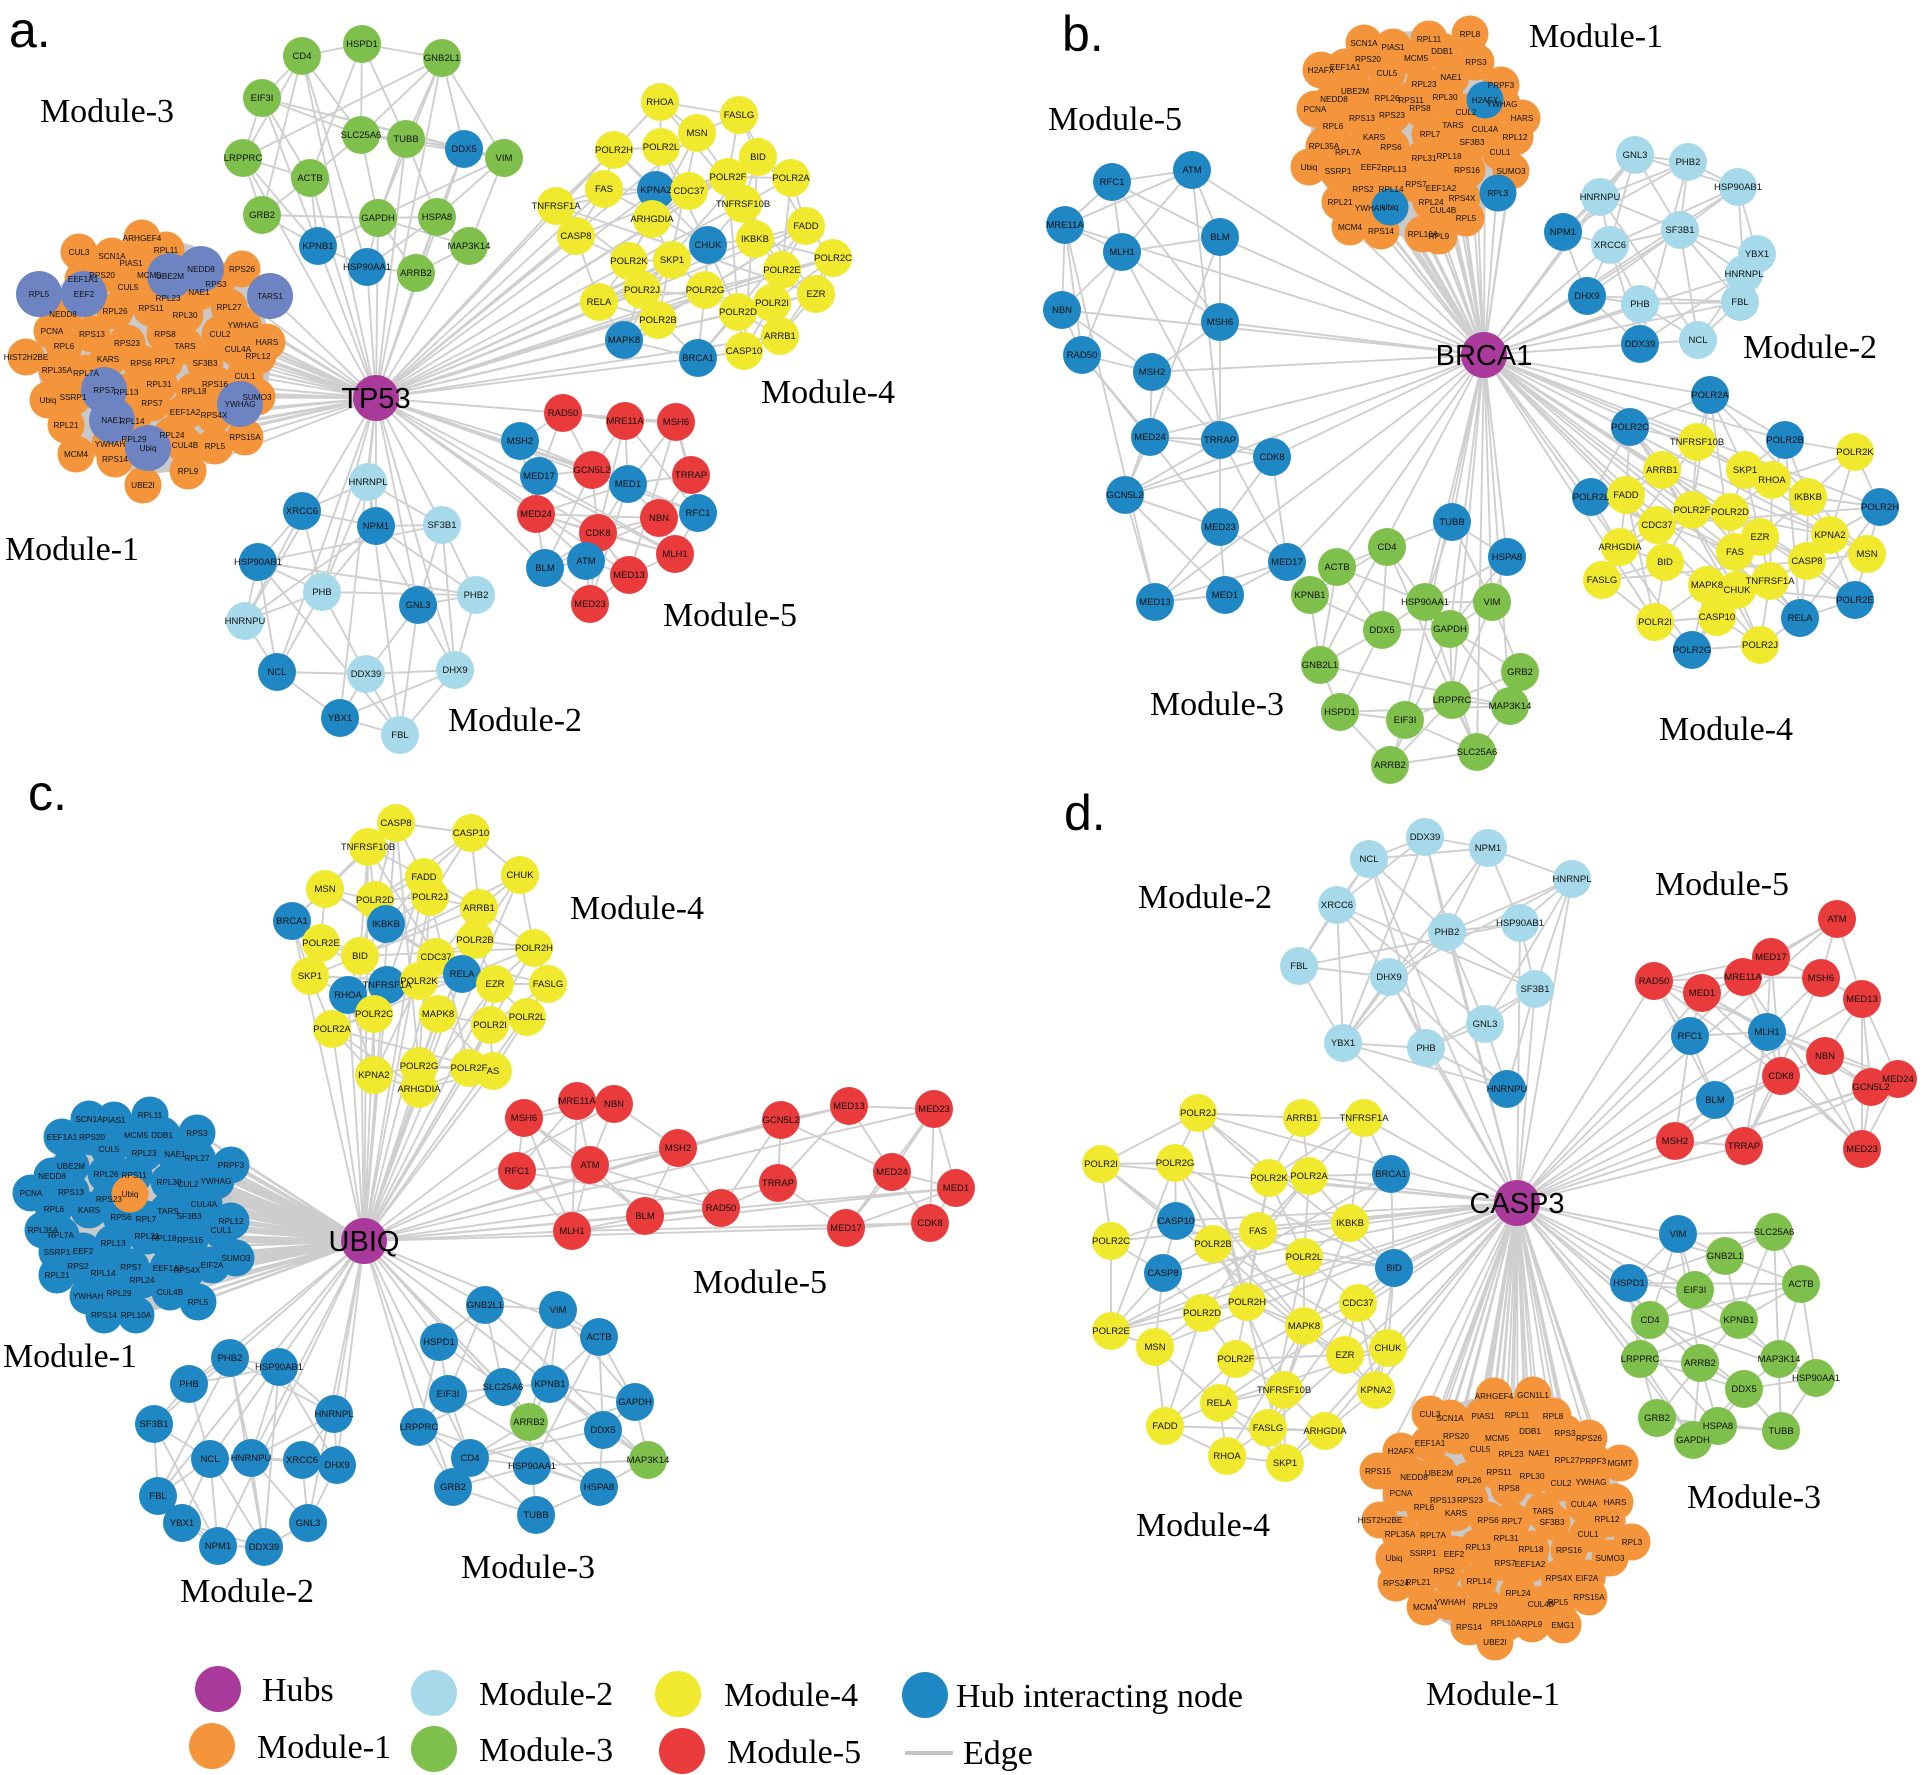 This screenshot has width=1923, height=1775. I want to click on svg-text: TRRAP, so click(1220, 440).